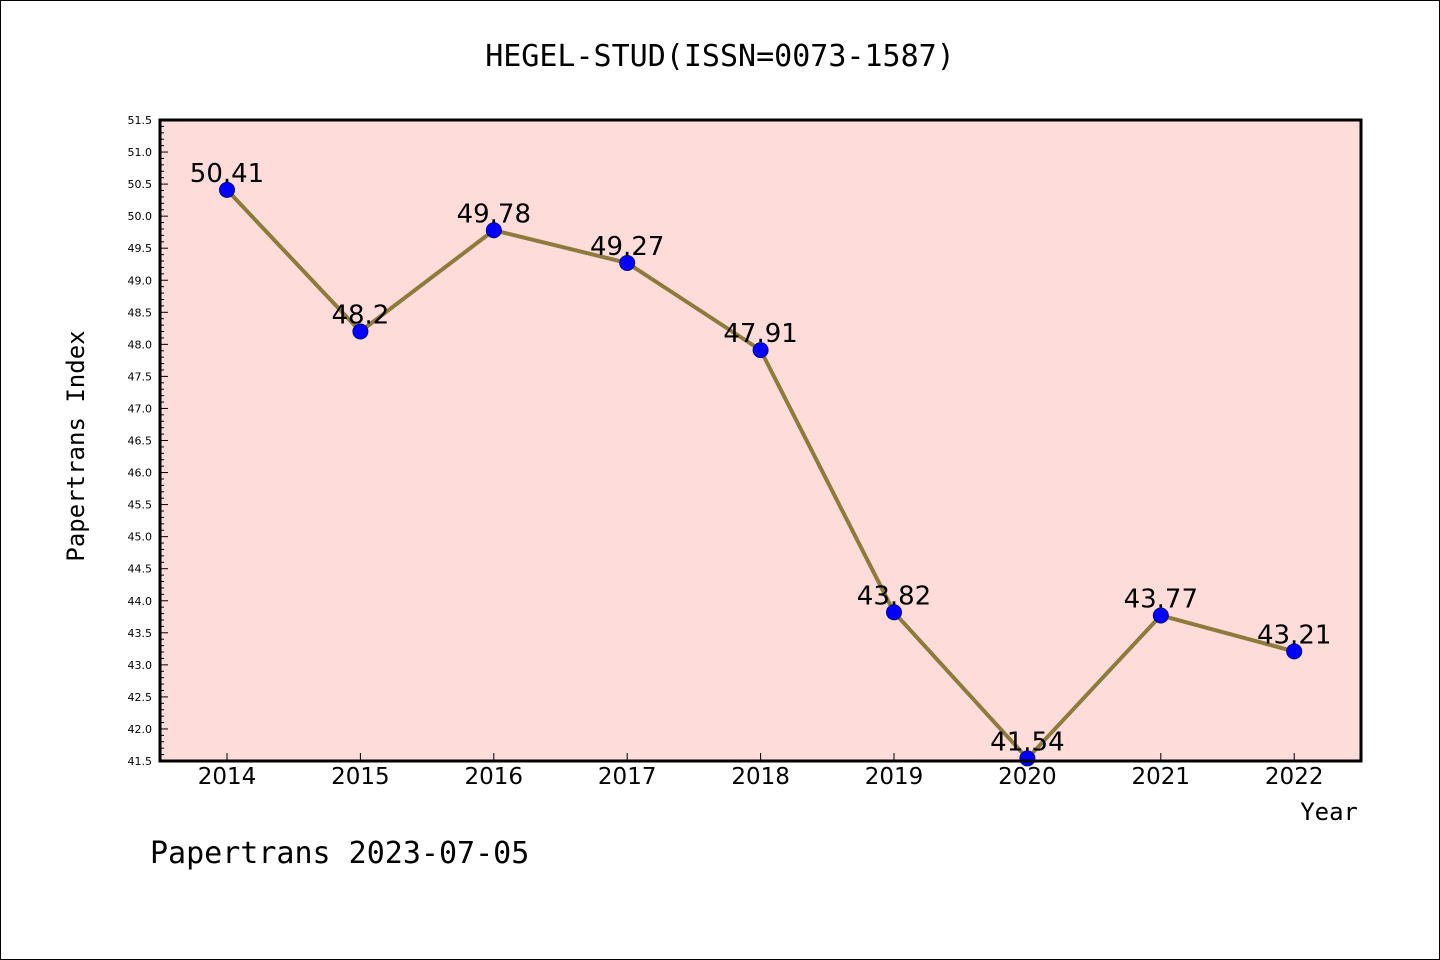 The height and width of the screenshot is (960, 1440). What do you see at coordinates (227, 777) in the screenshot?
I see `x-tick-label: 2014` at bounding box center [227, 777].